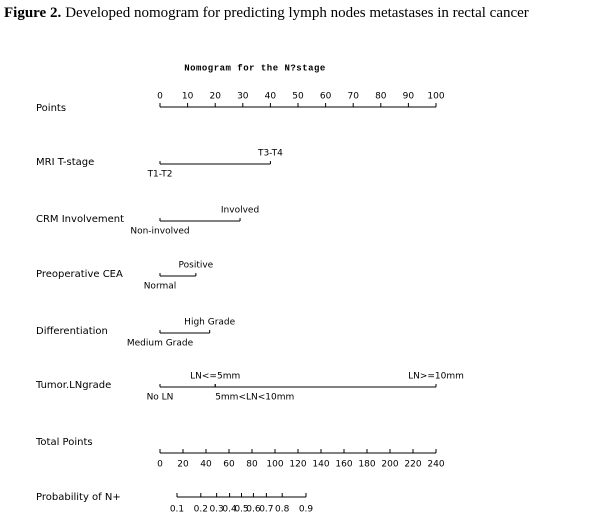  What do you see at coordinates (240, 211) in the screenshot?
I see `level-label: Involved` at bounding box center [240, 211].